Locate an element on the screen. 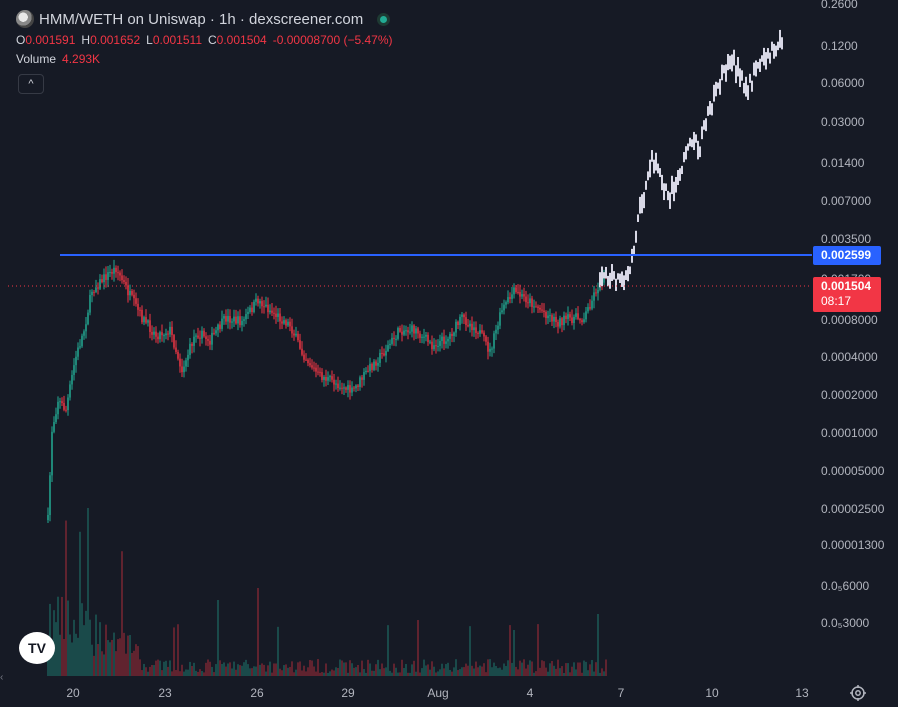  tradingview-logo-text: TV is located at coordinates (37, 648).